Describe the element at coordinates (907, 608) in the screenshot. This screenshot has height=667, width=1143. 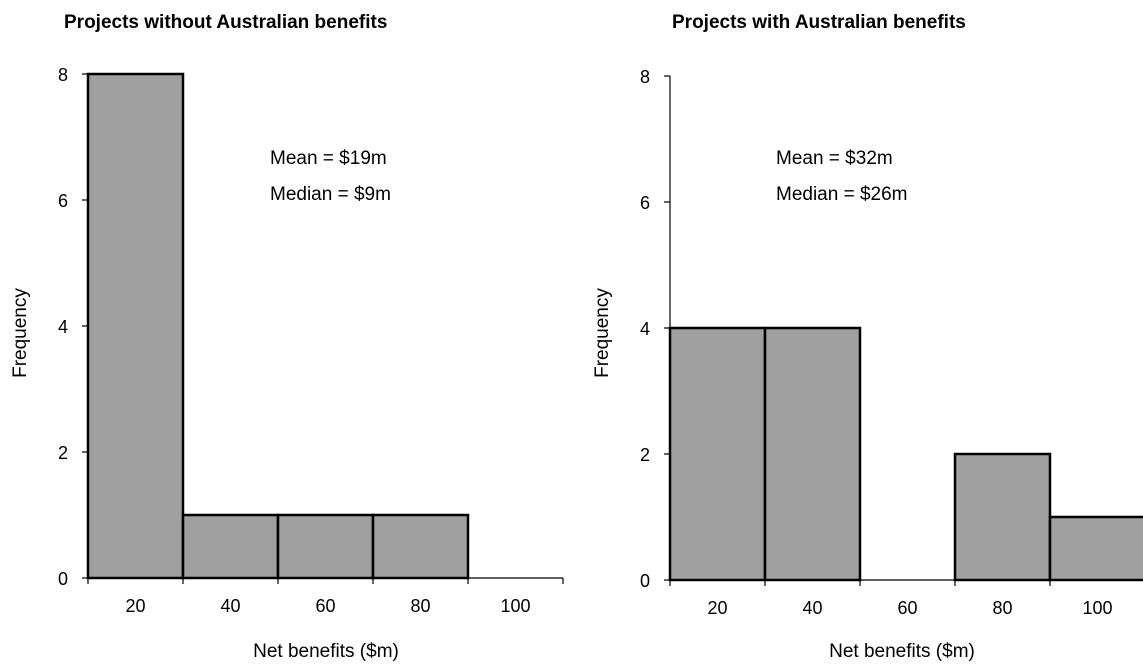
I see `chart-right-x-tick-label-60: 60` at that location.